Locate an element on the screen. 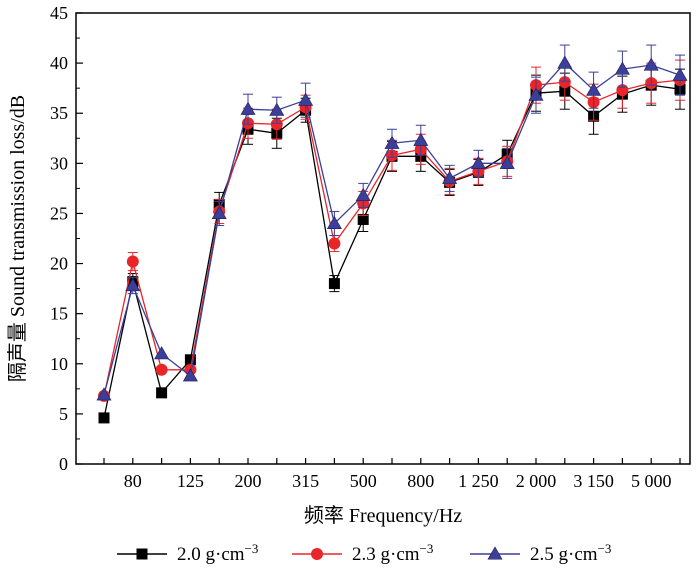 This screenshot has height=572, width=700. x-tick-label: 125 is located at coordinates (190, 481).